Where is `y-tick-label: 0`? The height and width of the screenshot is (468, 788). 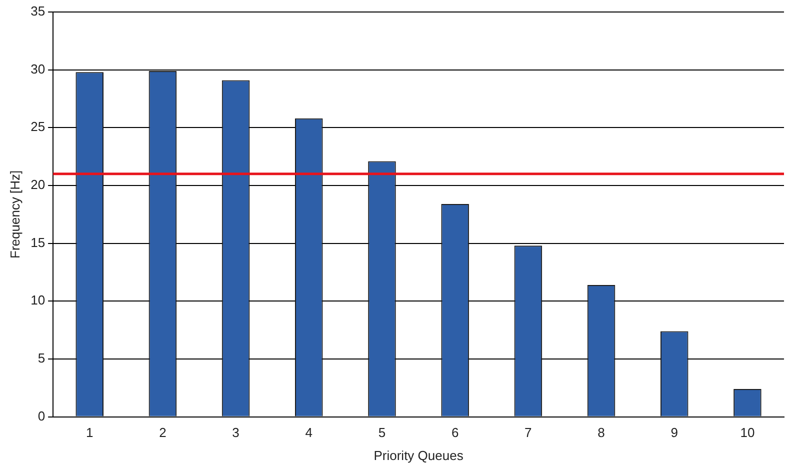
y-tick-label: 0 is located at coordinates (42, 416).